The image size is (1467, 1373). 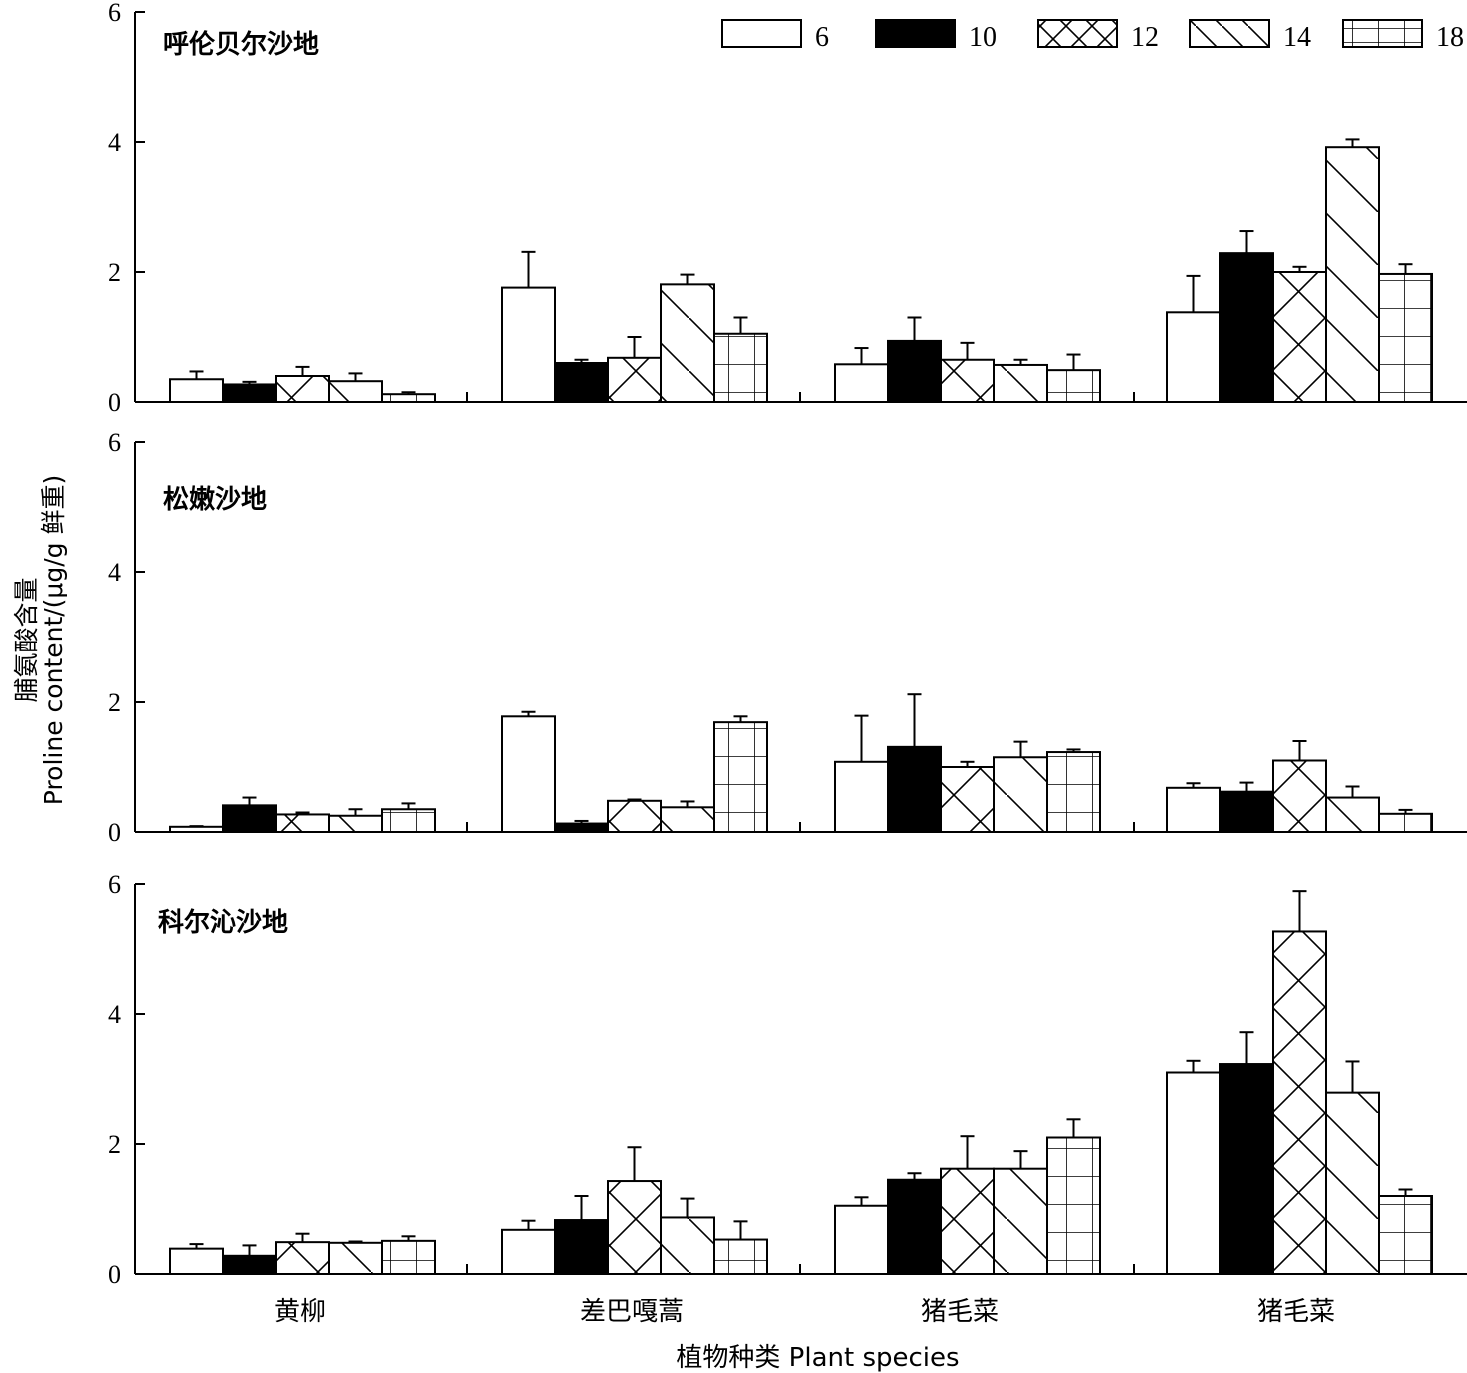 What do you see at coordinates (300, 1312) in the screenshot?
I see `category-label: 黄柳` at bounding box center [300, 1312].